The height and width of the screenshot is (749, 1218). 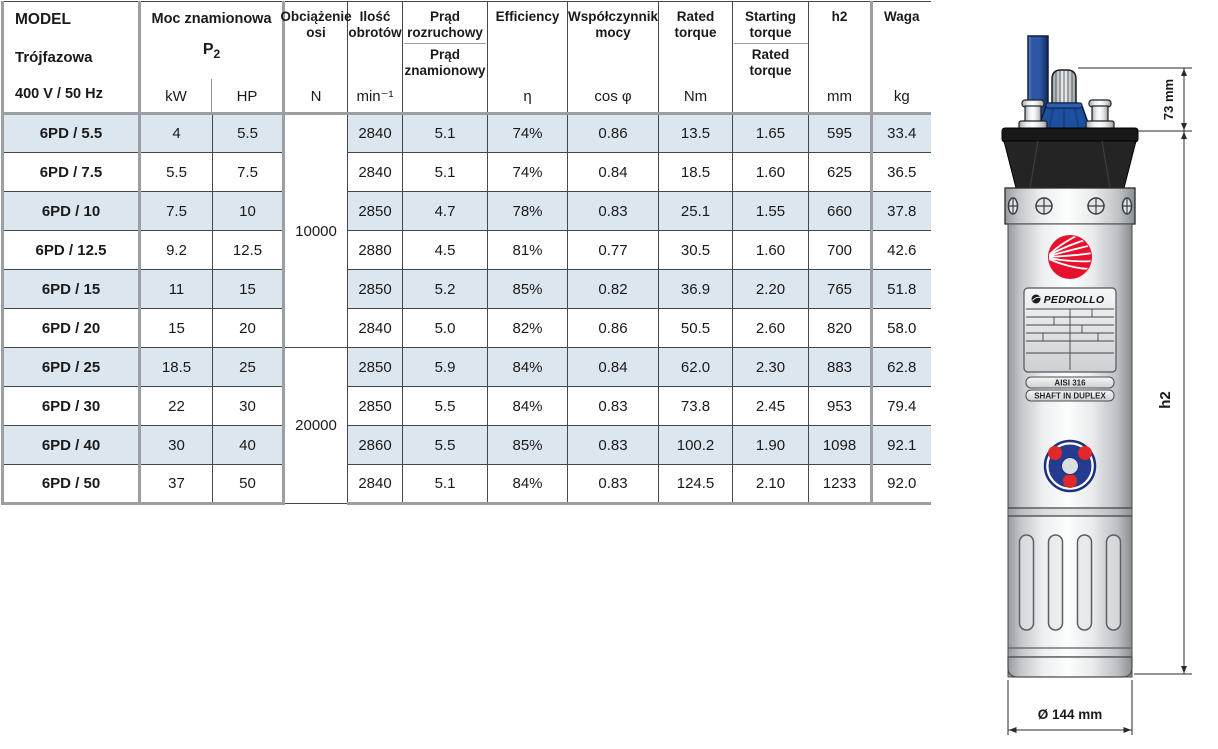 What do you see at coordinates (445, 484) in the screenshot?
I see `current-ratio-cell: 5.1` at bounding box center [445, 484].